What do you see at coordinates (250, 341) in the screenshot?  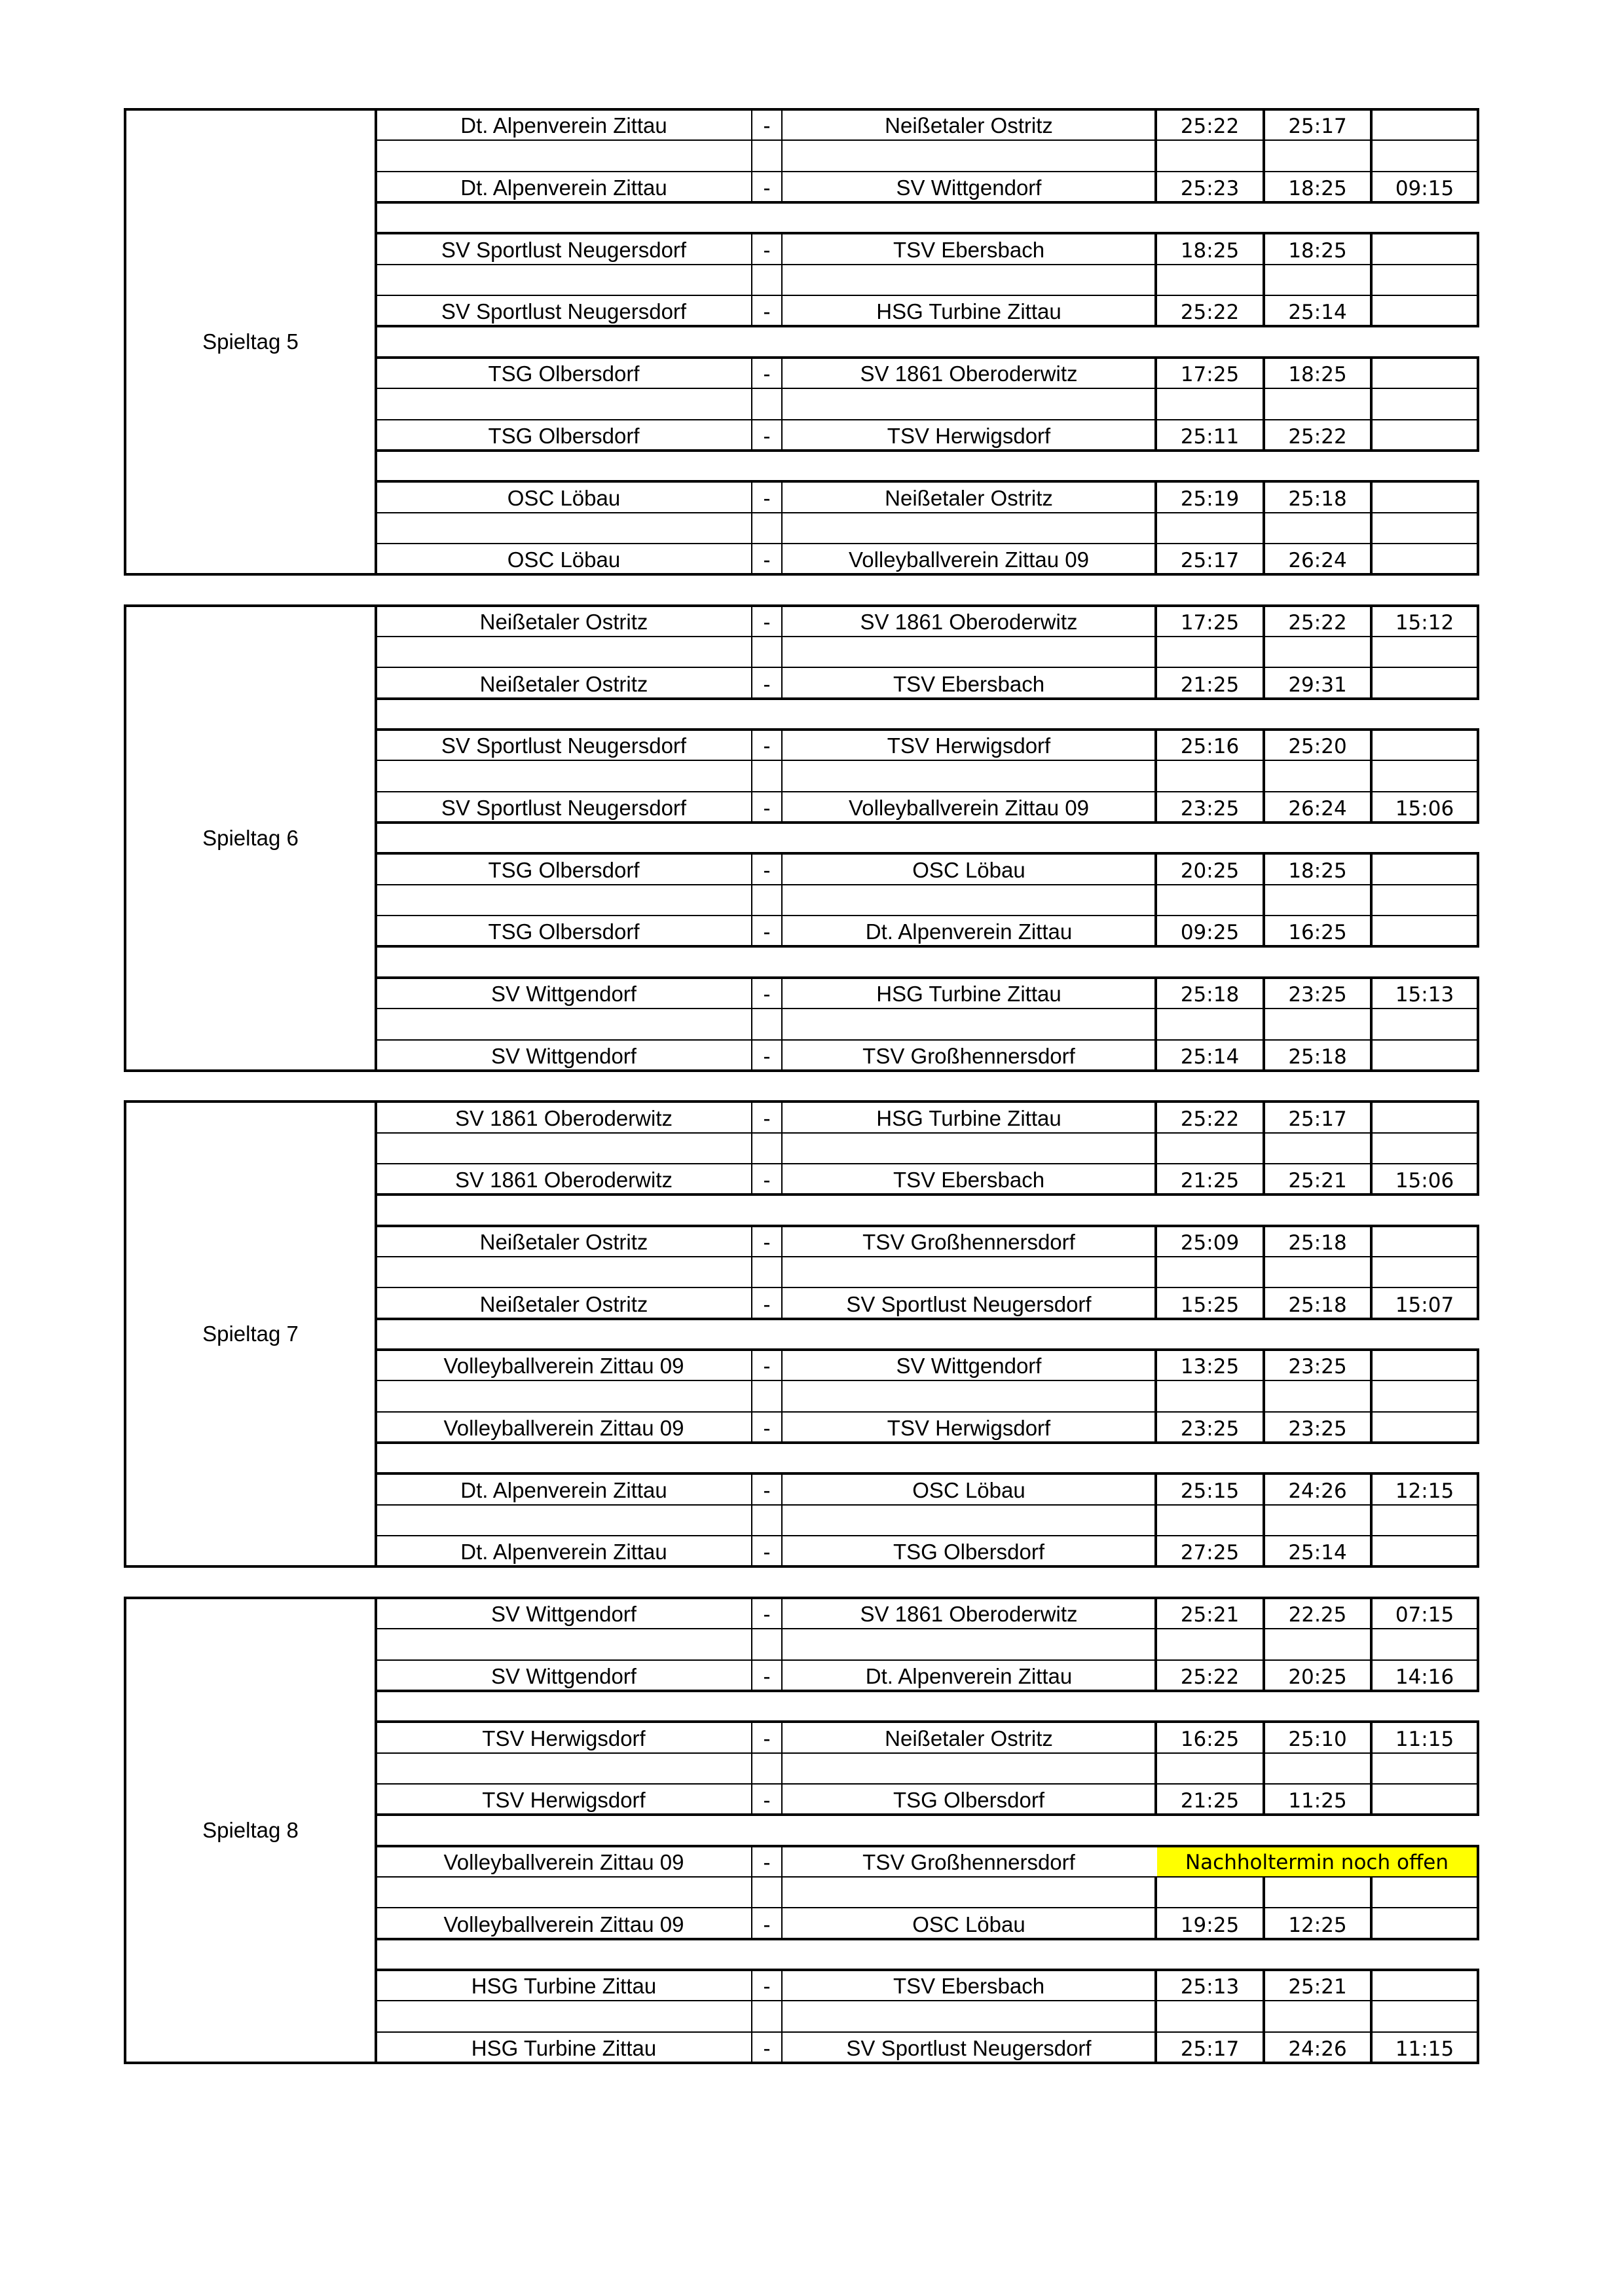 I see `matchday-label: Spieltag 5` at bounding box center [250, 341].